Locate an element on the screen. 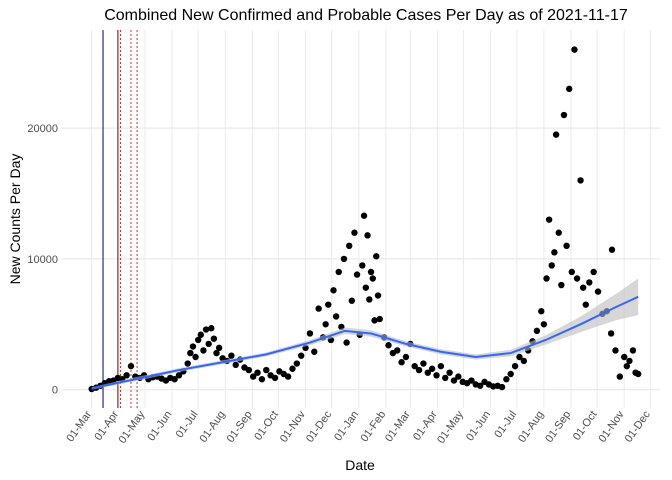 This screenshot has width=672, height=480. x-tick-label: 01-Jan is located at coordinates (346, 426).